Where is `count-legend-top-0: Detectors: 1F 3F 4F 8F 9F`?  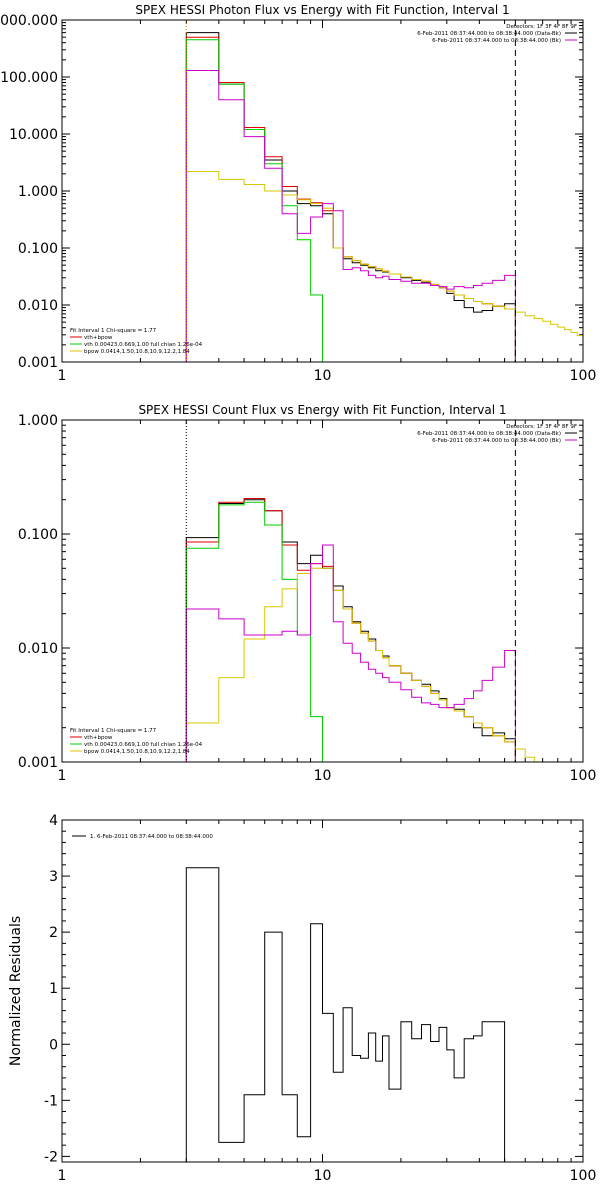
count-legend-top-0: Detectors: 1F 3F 4F 8F 9F is located at coordinates (541, 427).